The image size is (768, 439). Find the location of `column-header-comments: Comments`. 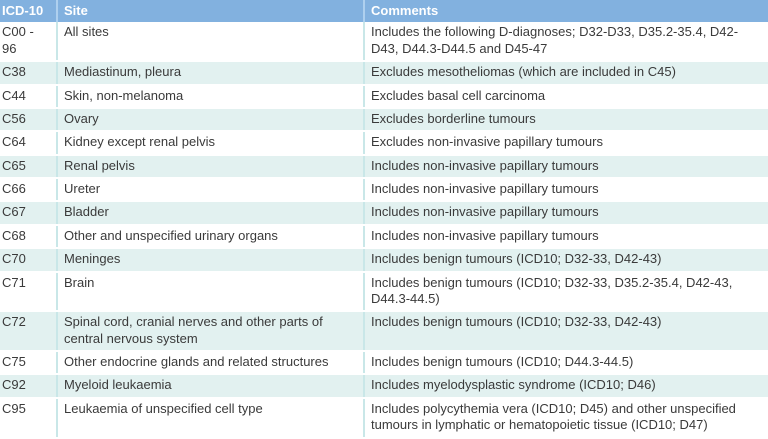

column-header-comments: Comments is located at coordinates (565, 11).